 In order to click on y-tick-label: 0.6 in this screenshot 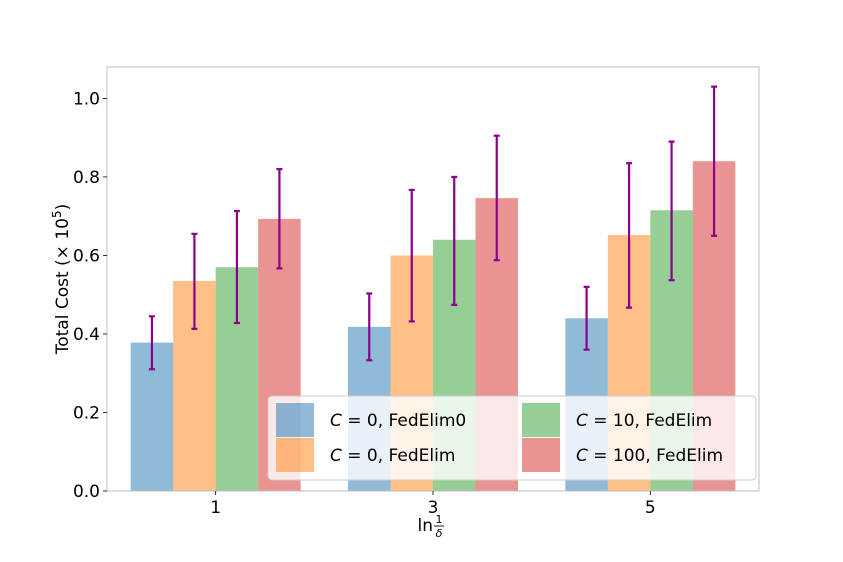, I will do `click(86, 256)`.